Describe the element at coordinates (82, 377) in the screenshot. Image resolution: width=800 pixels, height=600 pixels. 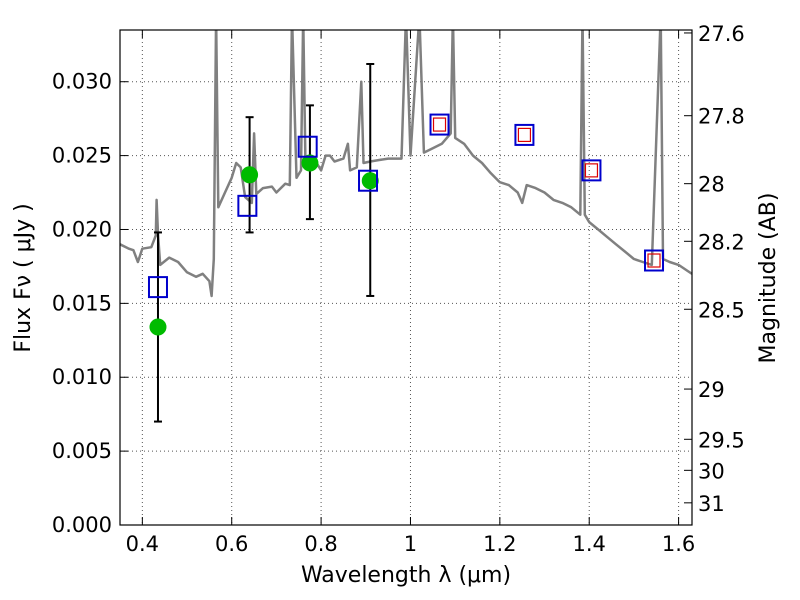
I see `y-tick-label: 0.010` at that location.